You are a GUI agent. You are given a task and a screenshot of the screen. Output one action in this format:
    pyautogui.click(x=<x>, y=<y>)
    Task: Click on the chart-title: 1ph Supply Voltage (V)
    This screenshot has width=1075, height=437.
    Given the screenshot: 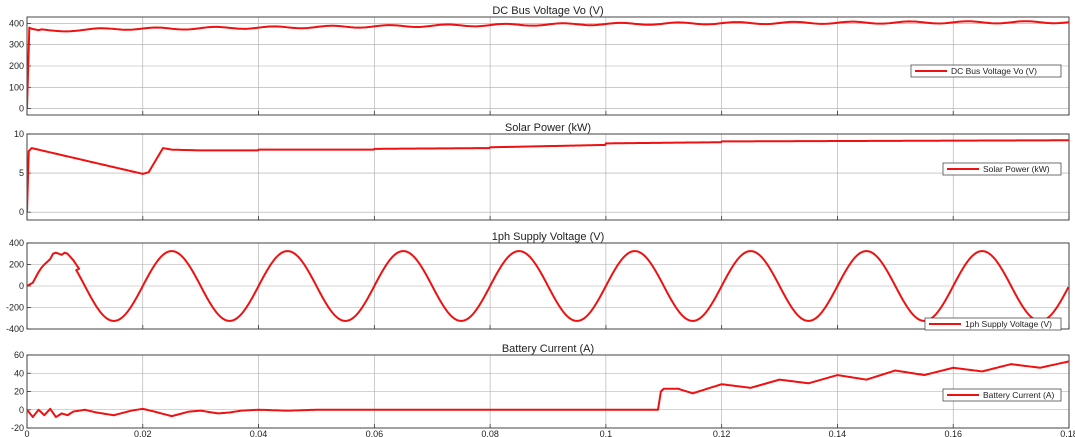 What is the action you would take?
    pyautogui.click(x=548, y=237)
    